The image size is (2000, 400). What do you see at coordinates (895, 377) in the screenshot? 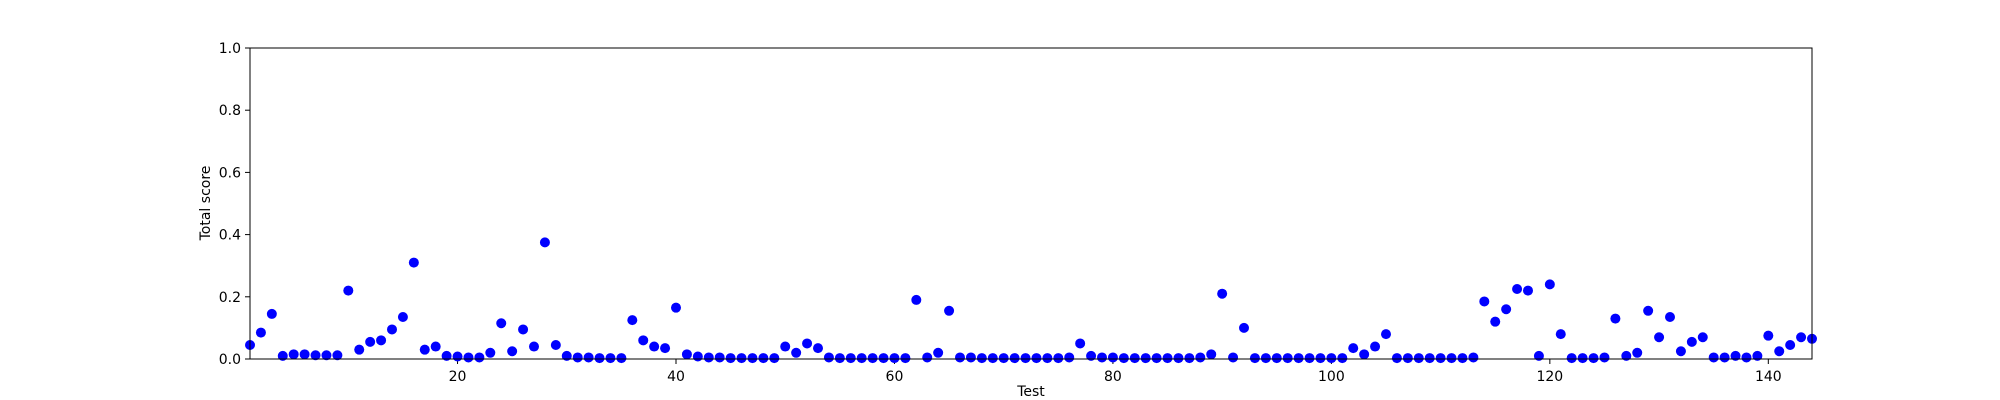
I see `x-tick-label: 60` at bounding box center [895, 377].